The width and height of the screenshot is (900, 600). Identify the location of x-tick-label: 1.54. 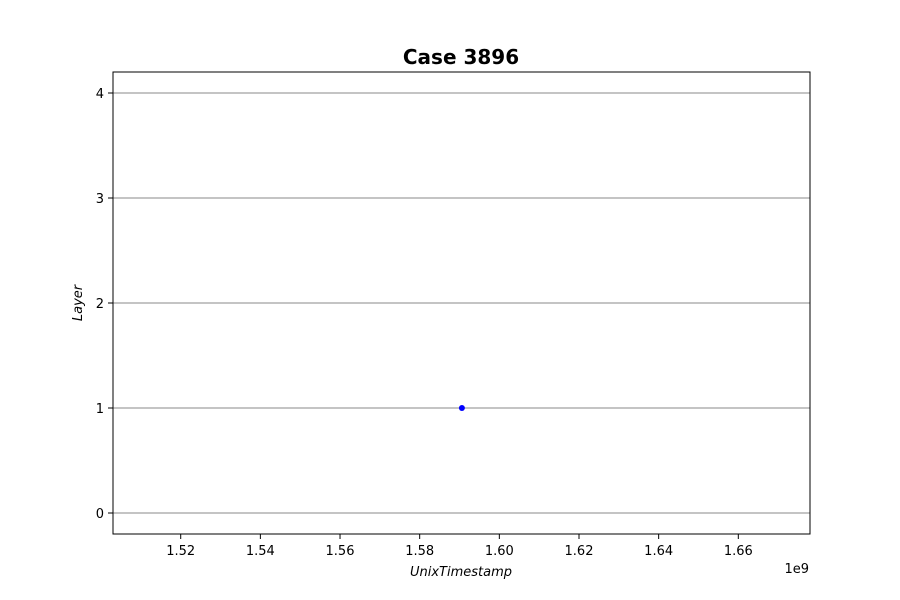
(260, 551).